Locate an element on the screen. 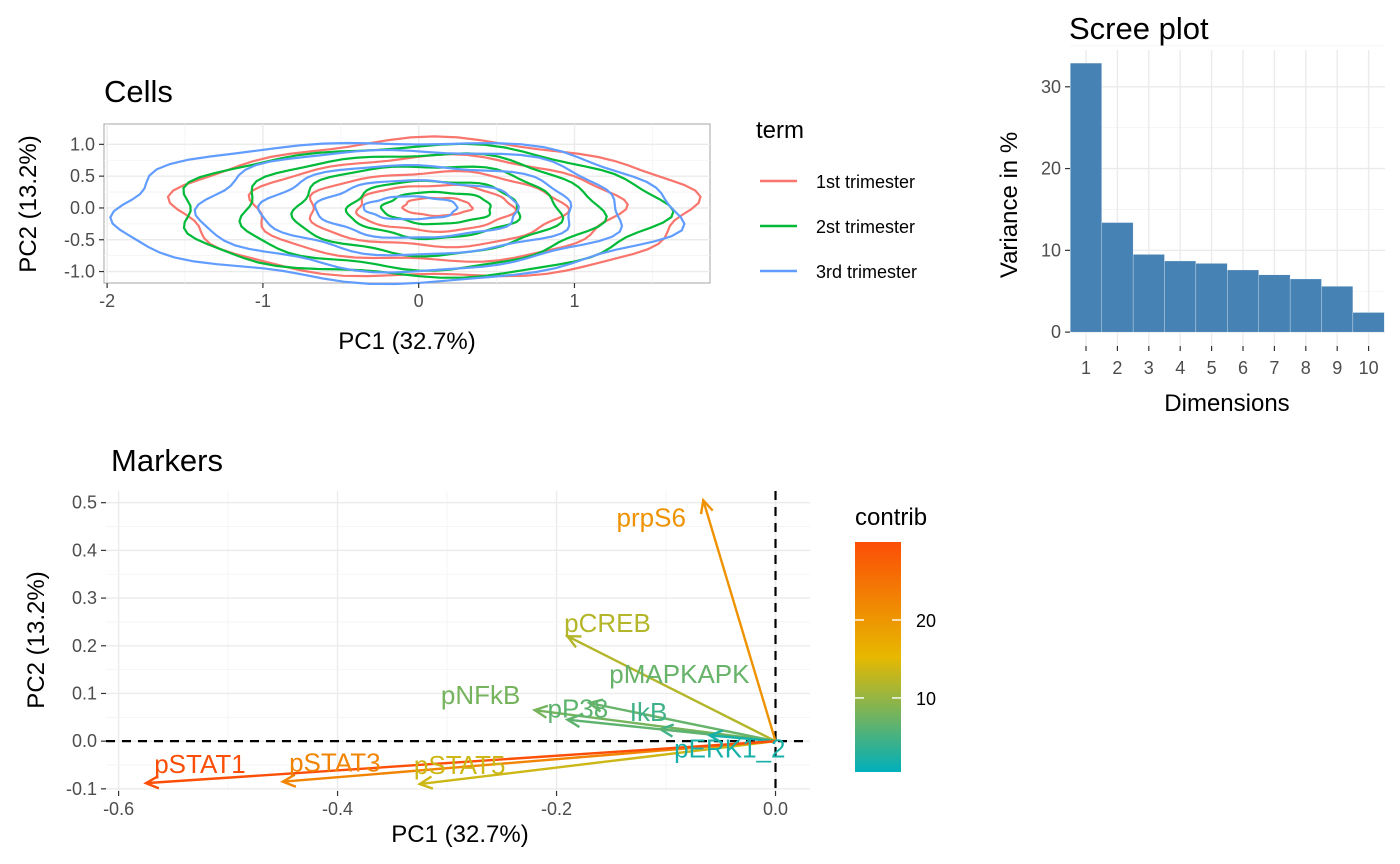  cells-x-axis-title: PC1 (32.7%) is located at coordinates (406, 341).